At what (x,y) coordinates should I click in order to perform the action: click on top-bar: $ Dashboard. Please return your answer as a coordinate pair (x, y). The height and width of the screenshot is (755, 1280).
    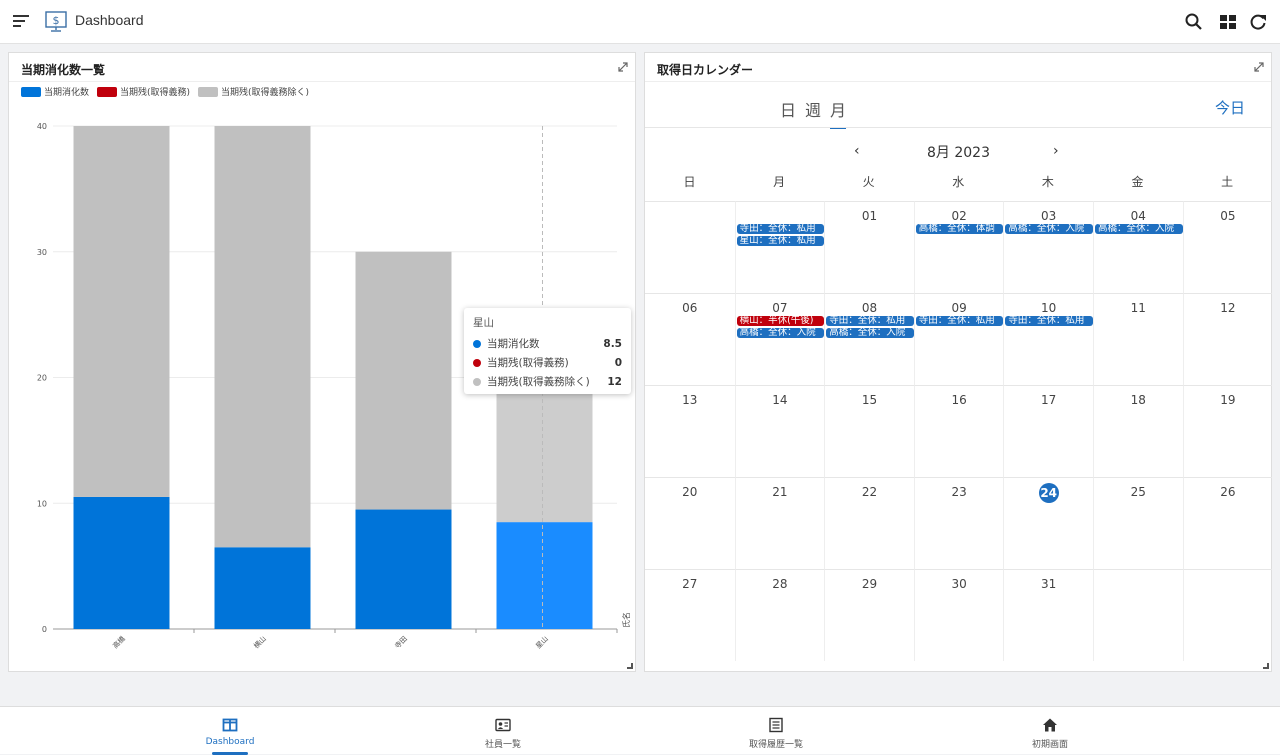
    Looking at the image, I should click on (640, 22).